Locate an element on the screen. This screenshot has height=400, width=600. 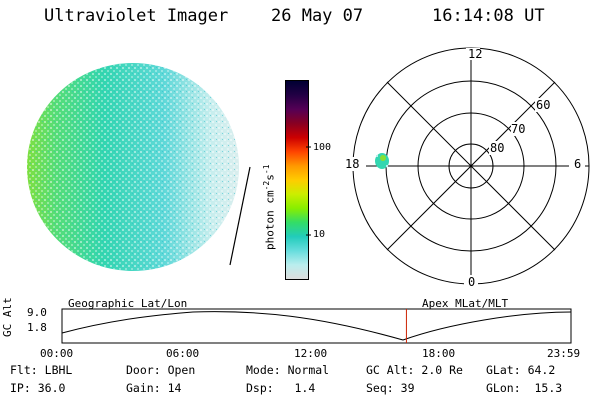
date-label: 26 May 07 is located at coordinates (317, 16).